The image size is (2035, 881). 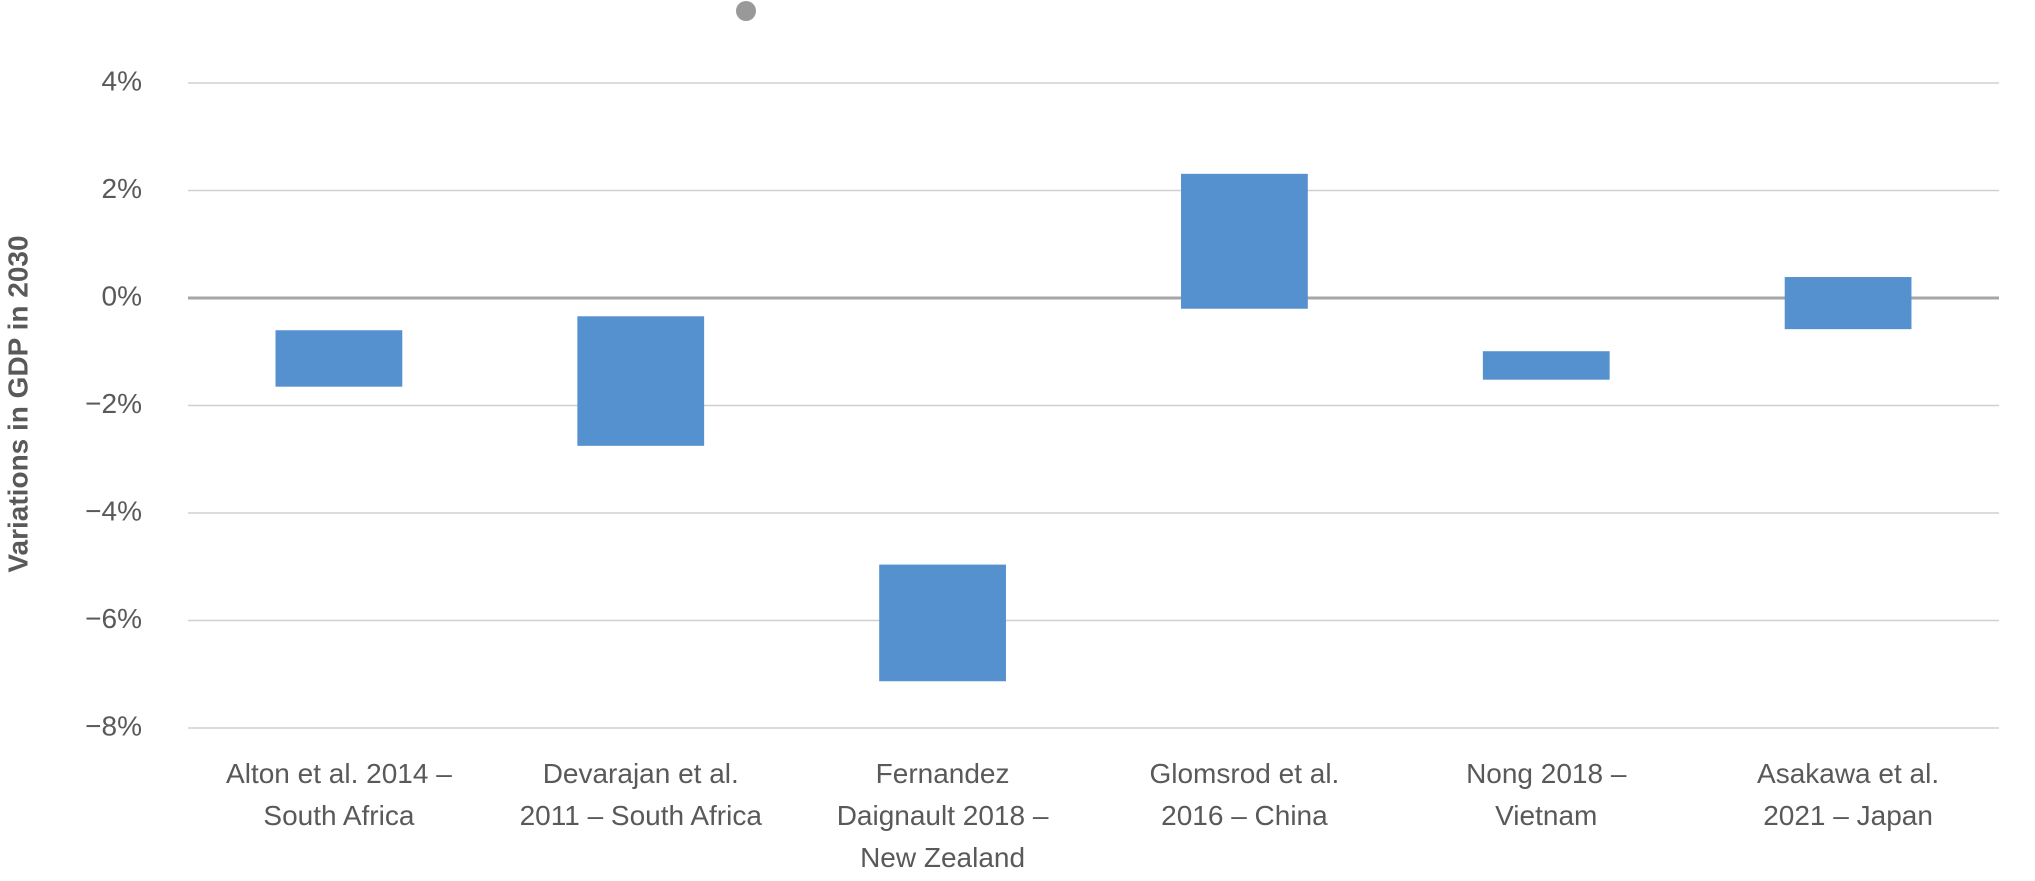 I want to click on x-tick-label: Glomsrod et al. 2016 – China, so click(x=1244, y=794).